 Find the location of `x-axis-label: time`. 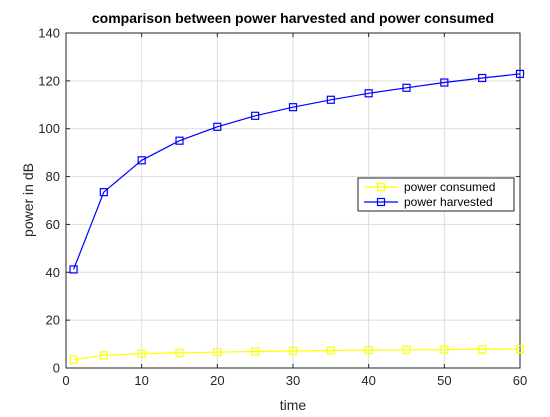

x-axis-label: time is located at coordinates (293, 405).